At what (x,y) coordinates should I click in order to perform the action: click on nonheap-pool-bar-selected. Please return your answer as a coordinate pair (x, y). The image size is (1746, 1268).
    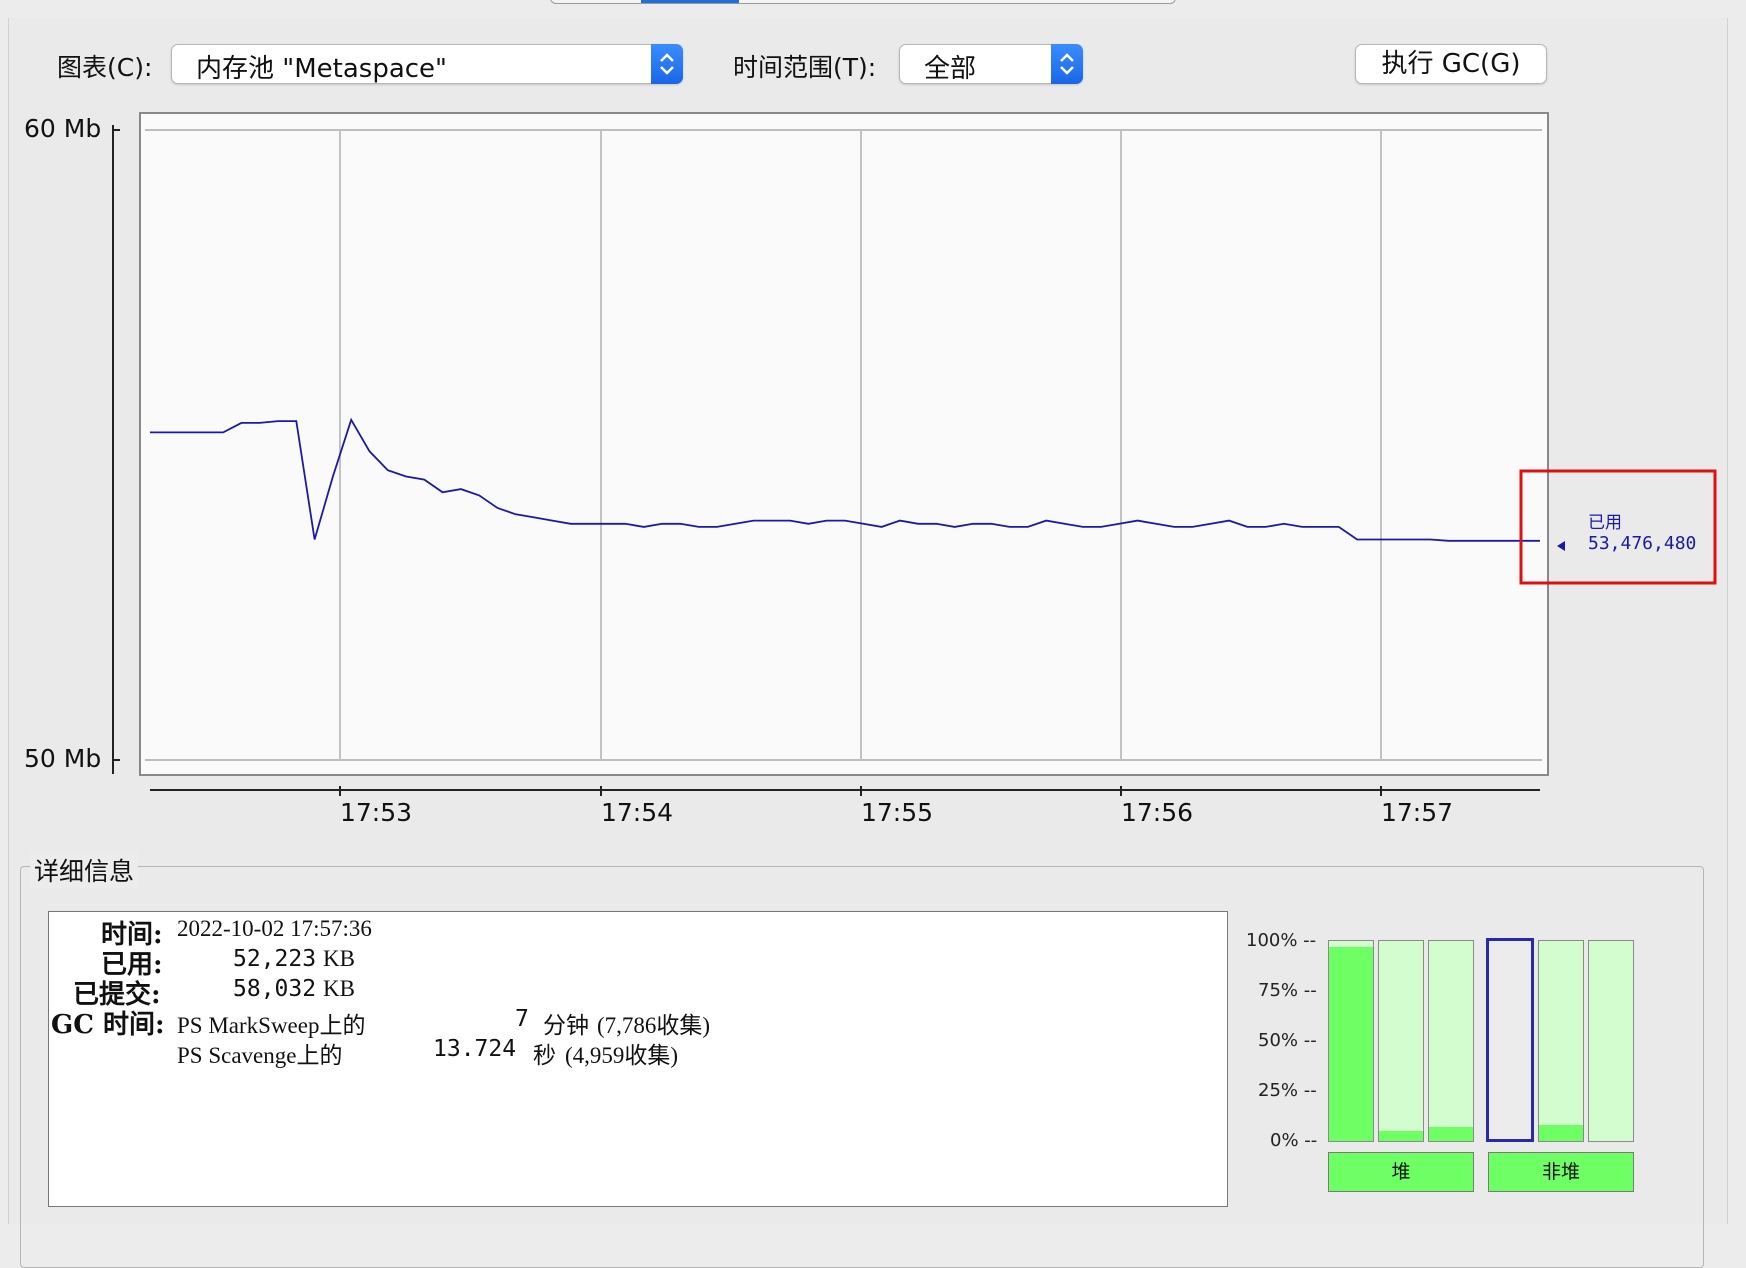
    Looking at the image, I should click on (1510, 1040).